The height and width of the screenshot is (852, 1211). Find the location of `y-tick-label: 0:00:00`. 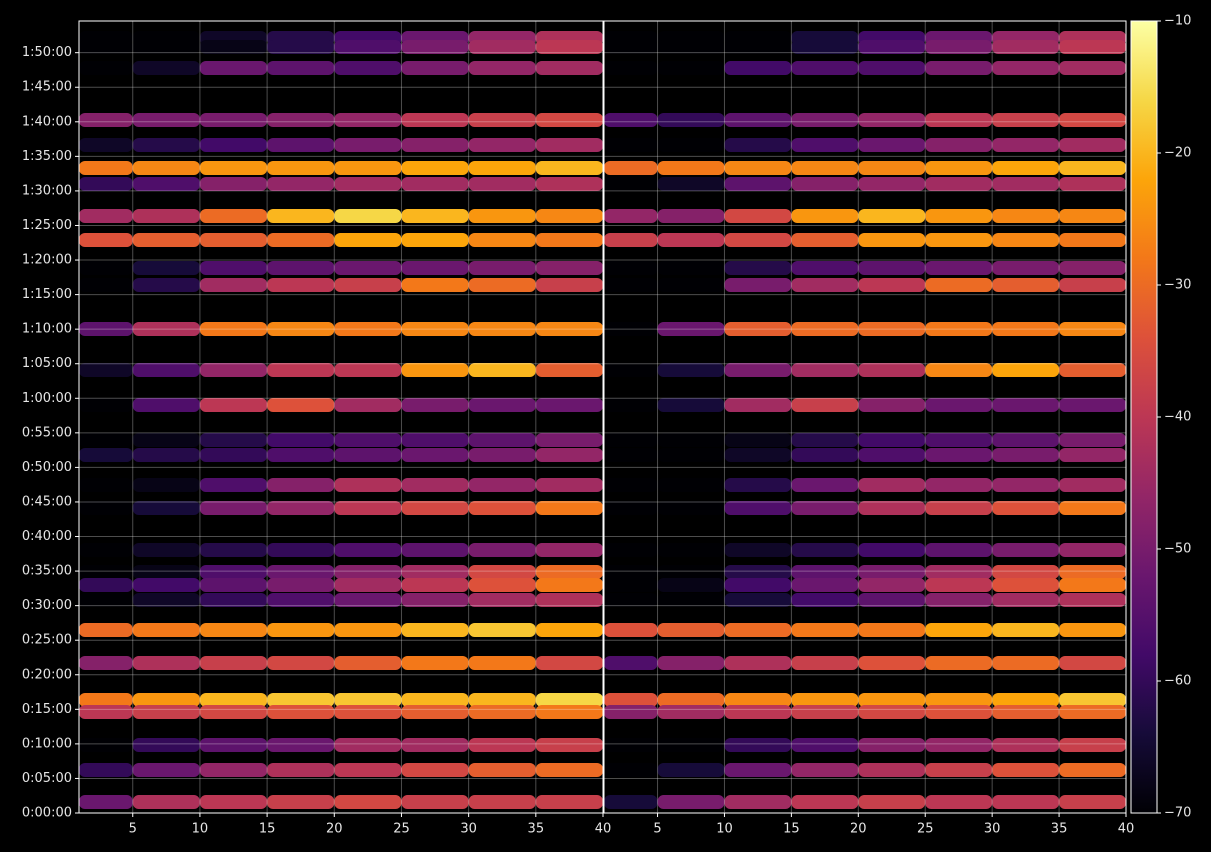

y-tick-label: 0:00:00 is located at coordinates (47, 813).